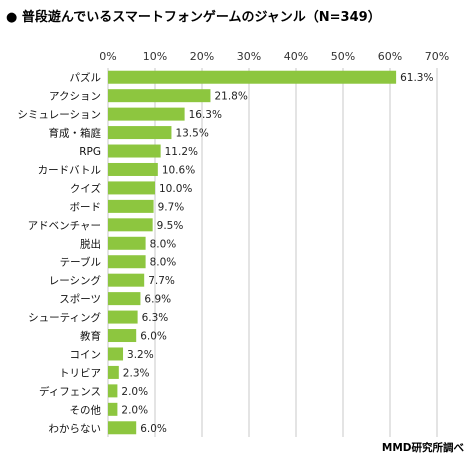 The image size is (468, 459). Describe the element at coordinates (90, 152) in the screenshot. I see `category-label: RPG` at that location.